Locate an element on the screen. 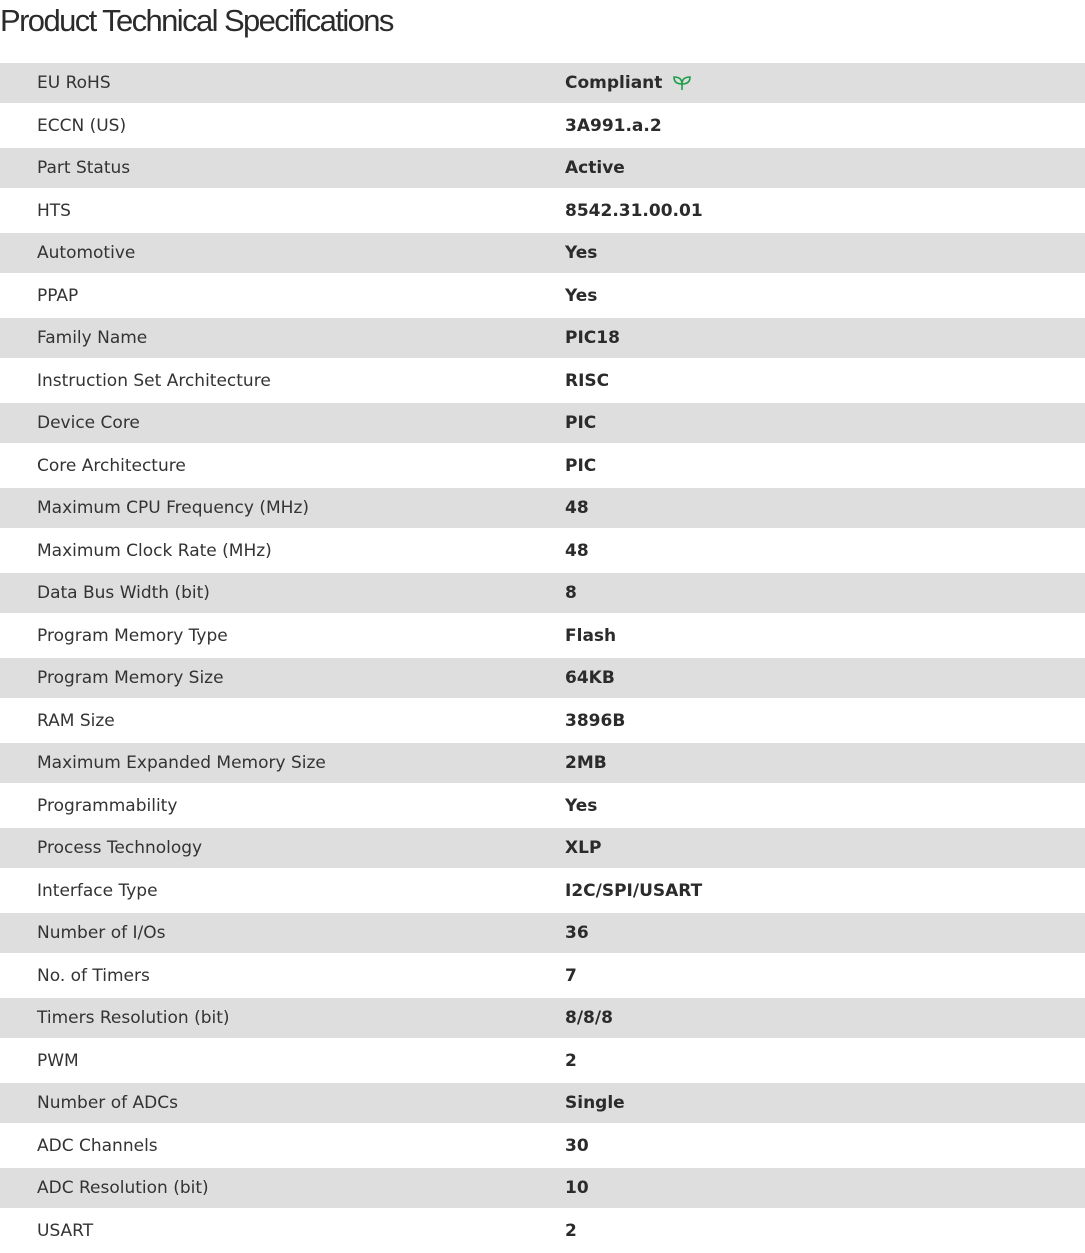  spec-value: 7 is located at coordinates (571, 975).